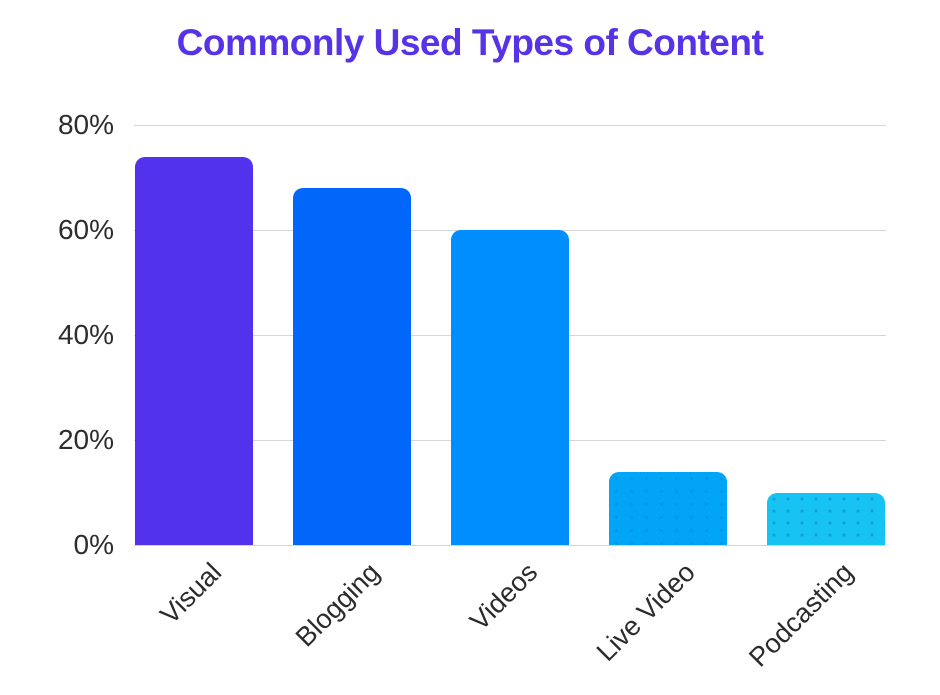  I want to click on y-axis-tick-label: 20%, so click(85, 439).